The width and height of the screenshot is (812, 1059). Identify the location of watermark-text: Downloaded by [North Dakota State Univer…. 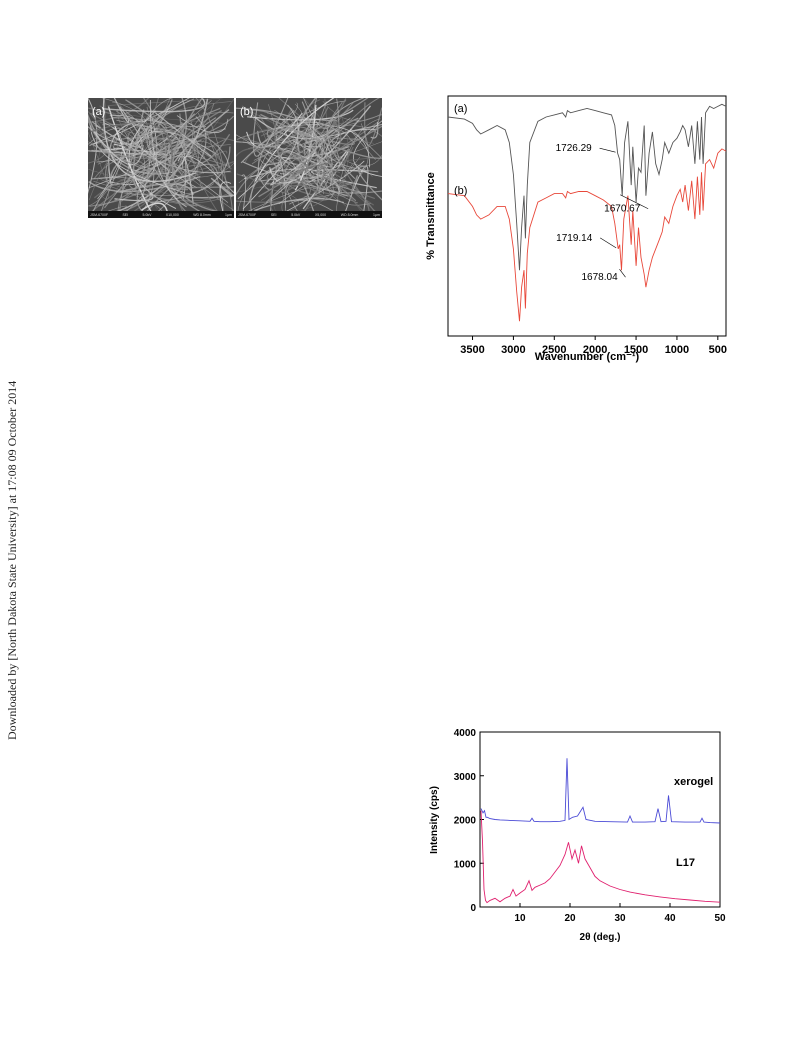
(12, 560).